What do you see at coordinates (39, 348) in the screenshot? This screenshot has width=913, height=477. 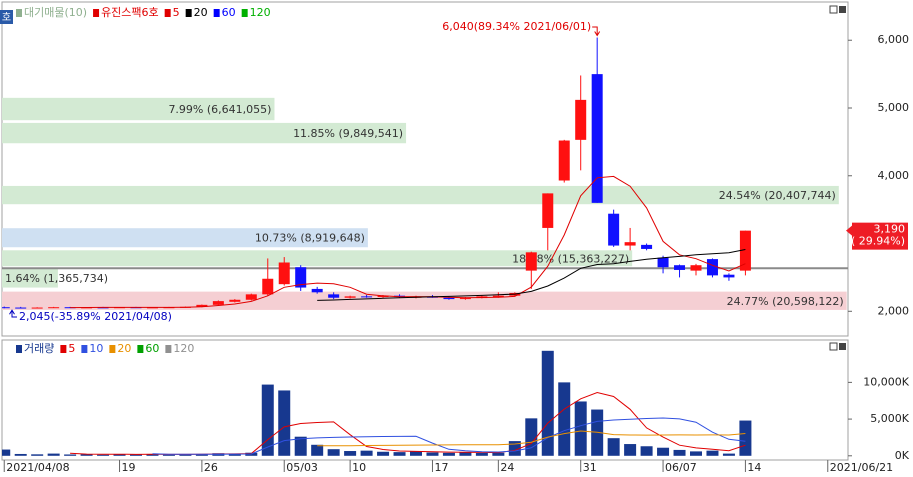 I see `legend-label: 거래량` at bounding box center [39, 348].